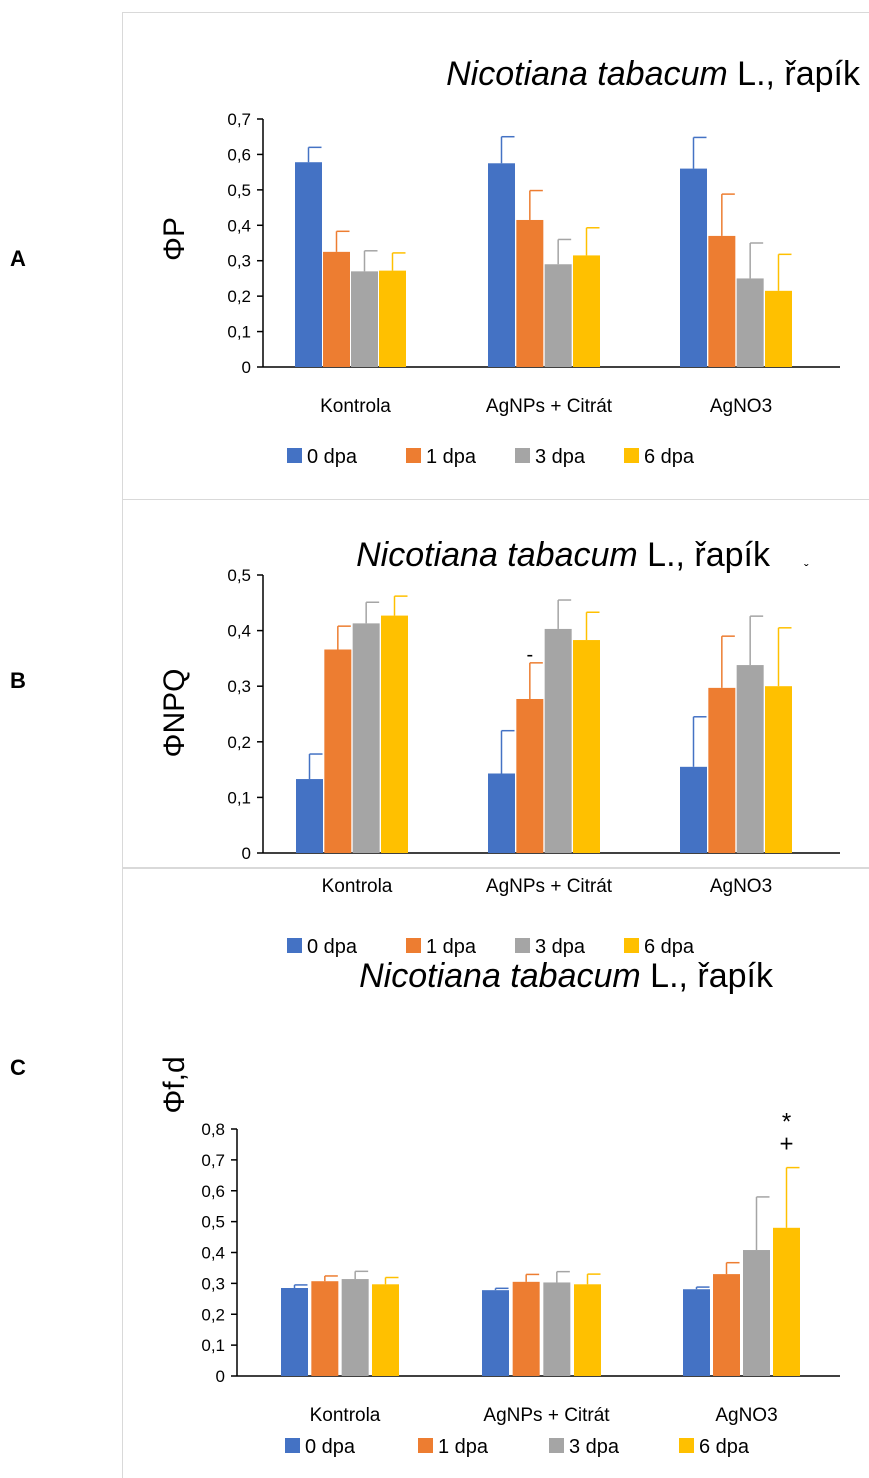 Image resolution: width=869 pixels, height=1478 pixels. I want to click on y-tick-label: 0,7, so click(213, 1160).